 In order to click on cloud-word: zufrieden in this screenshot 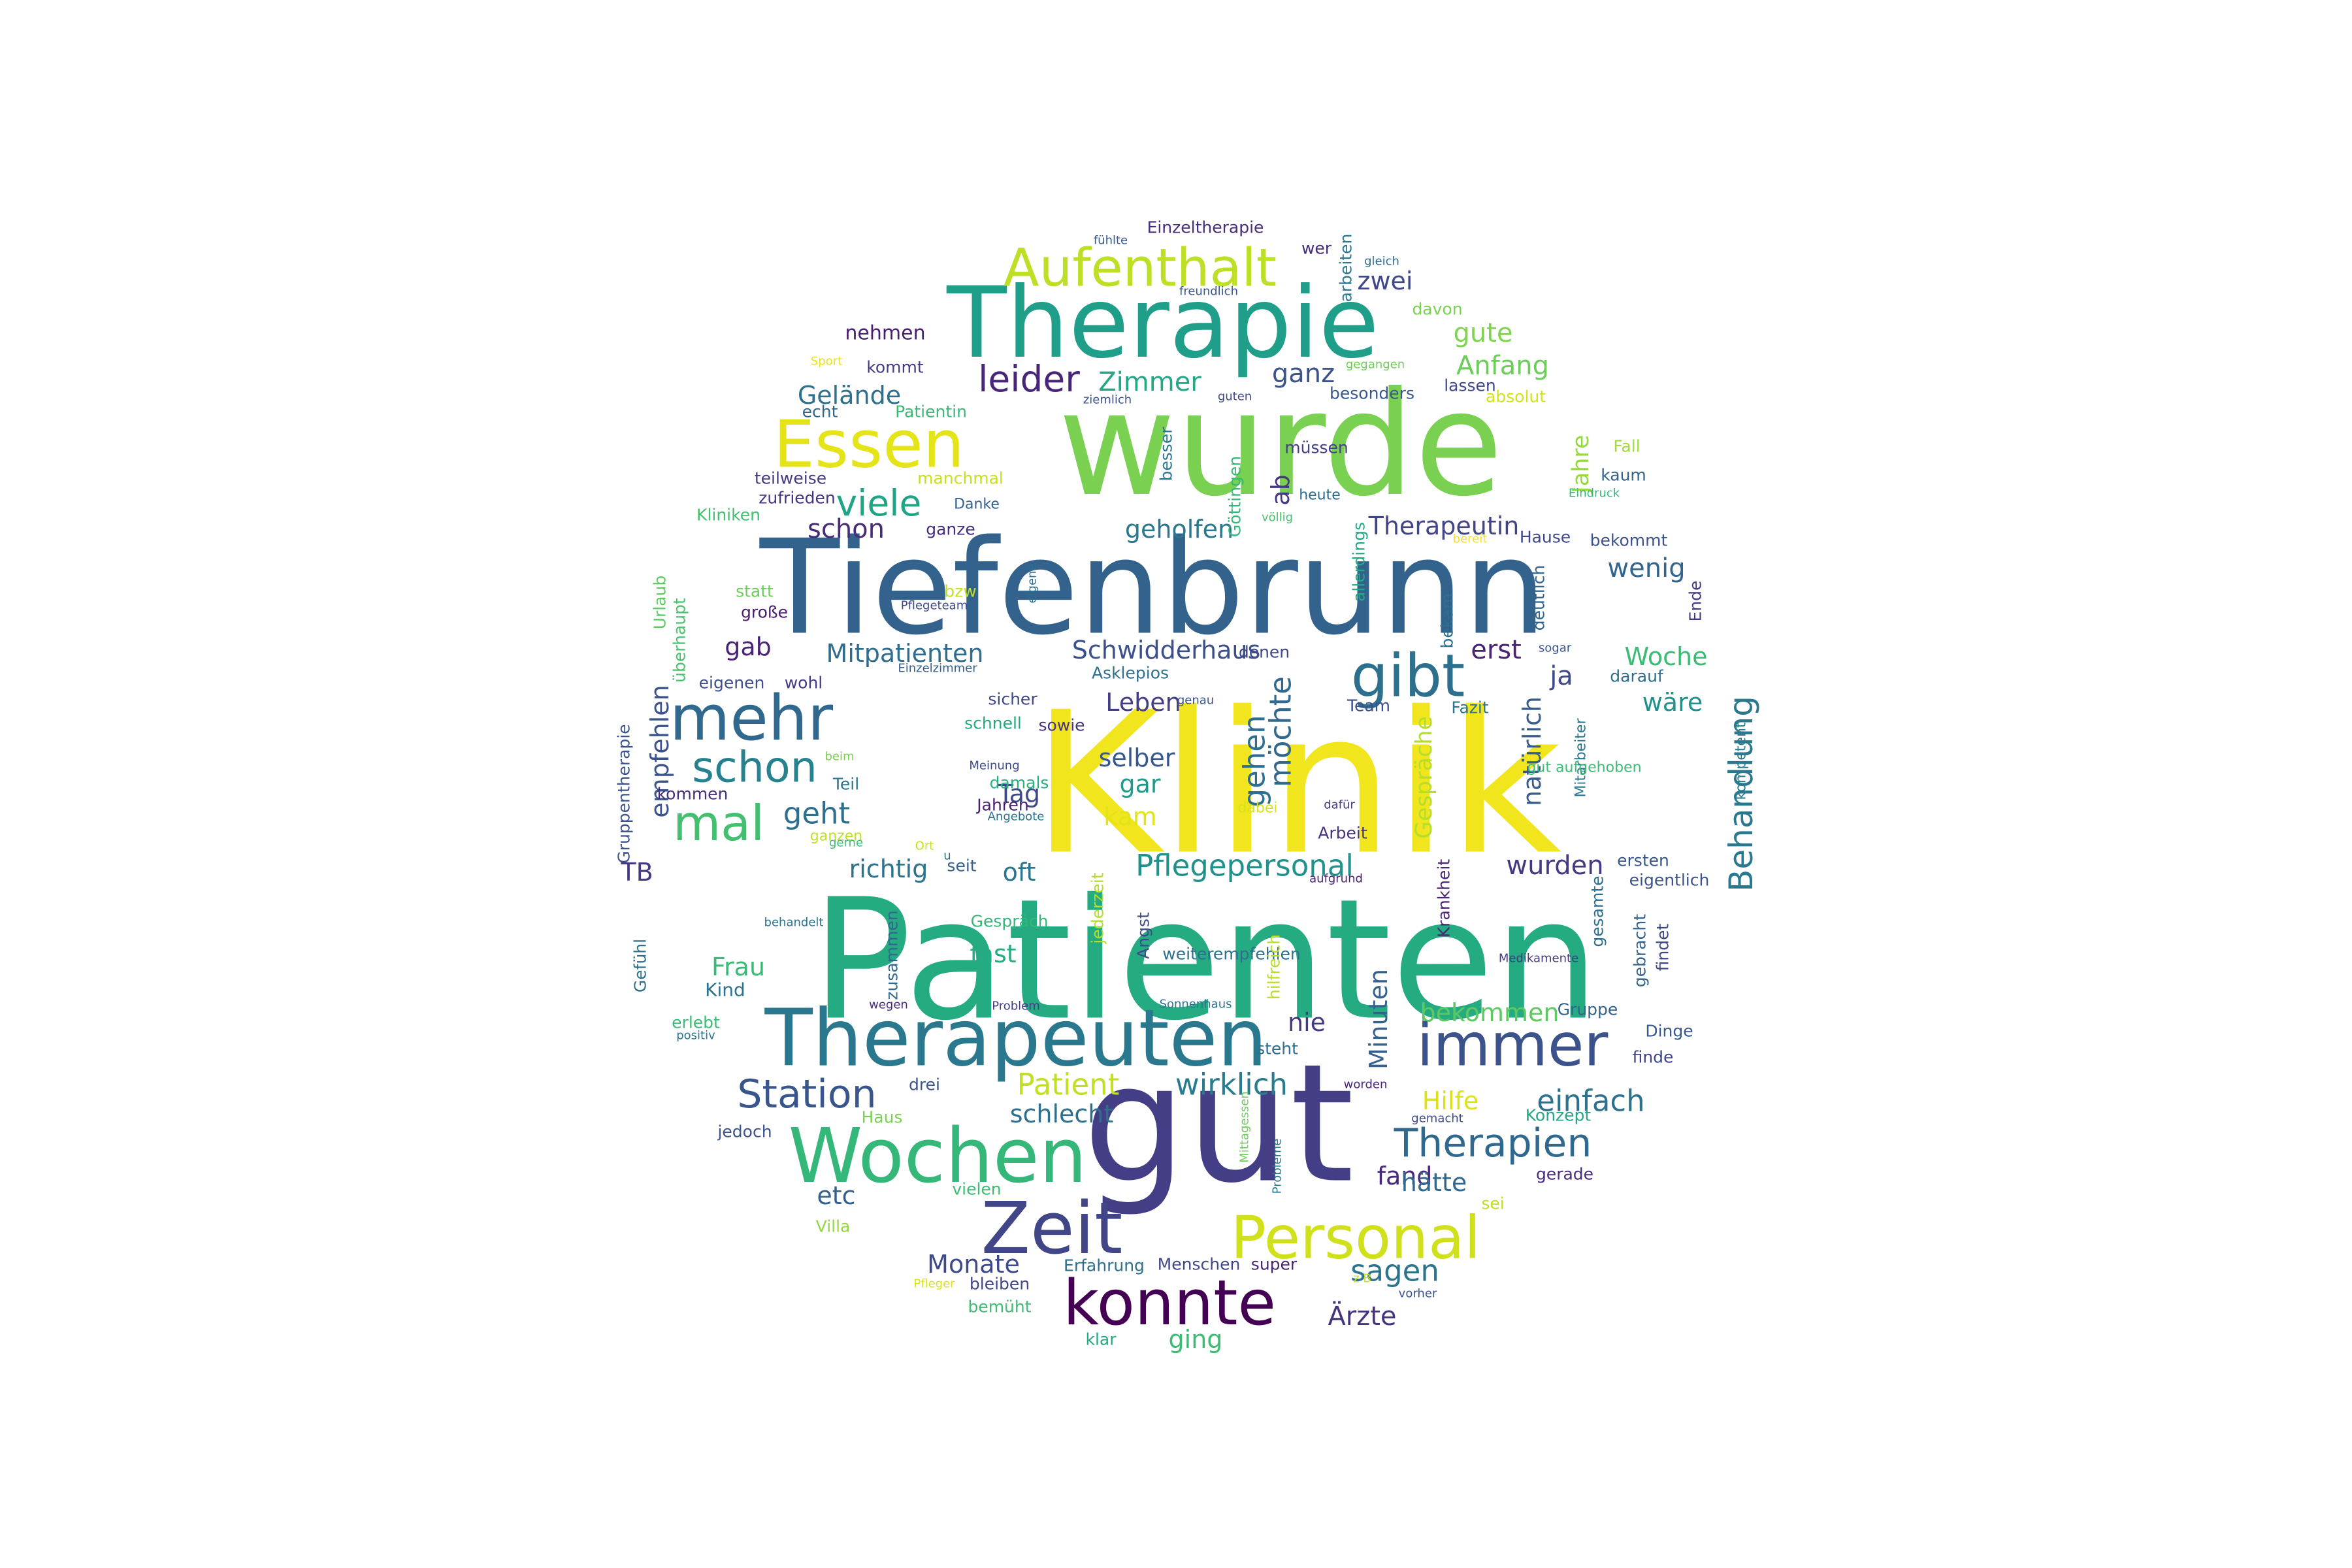, I will do `click(797, 498)`.